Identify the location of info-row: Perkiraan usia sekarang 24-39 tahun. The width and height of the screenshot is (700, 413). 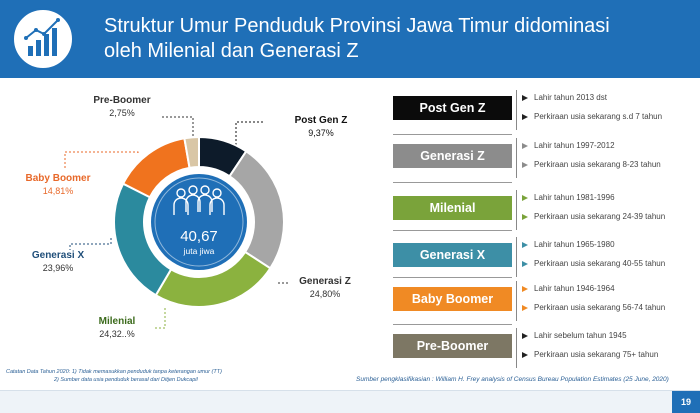
(592, 217).